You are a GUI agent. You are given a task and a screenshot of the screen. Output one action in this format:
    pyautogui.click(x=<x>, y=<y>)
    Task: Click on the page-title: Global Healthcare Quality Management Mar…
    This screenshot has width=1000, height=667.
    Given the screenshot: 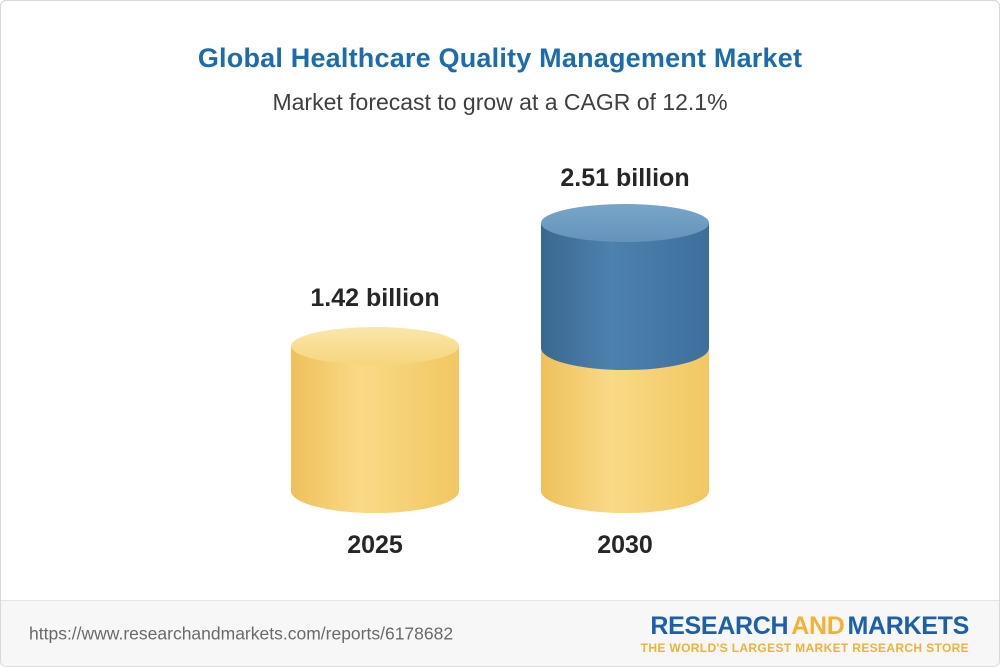 What is the action you would take?
    pyautogui.click(x=500, y=58)
    